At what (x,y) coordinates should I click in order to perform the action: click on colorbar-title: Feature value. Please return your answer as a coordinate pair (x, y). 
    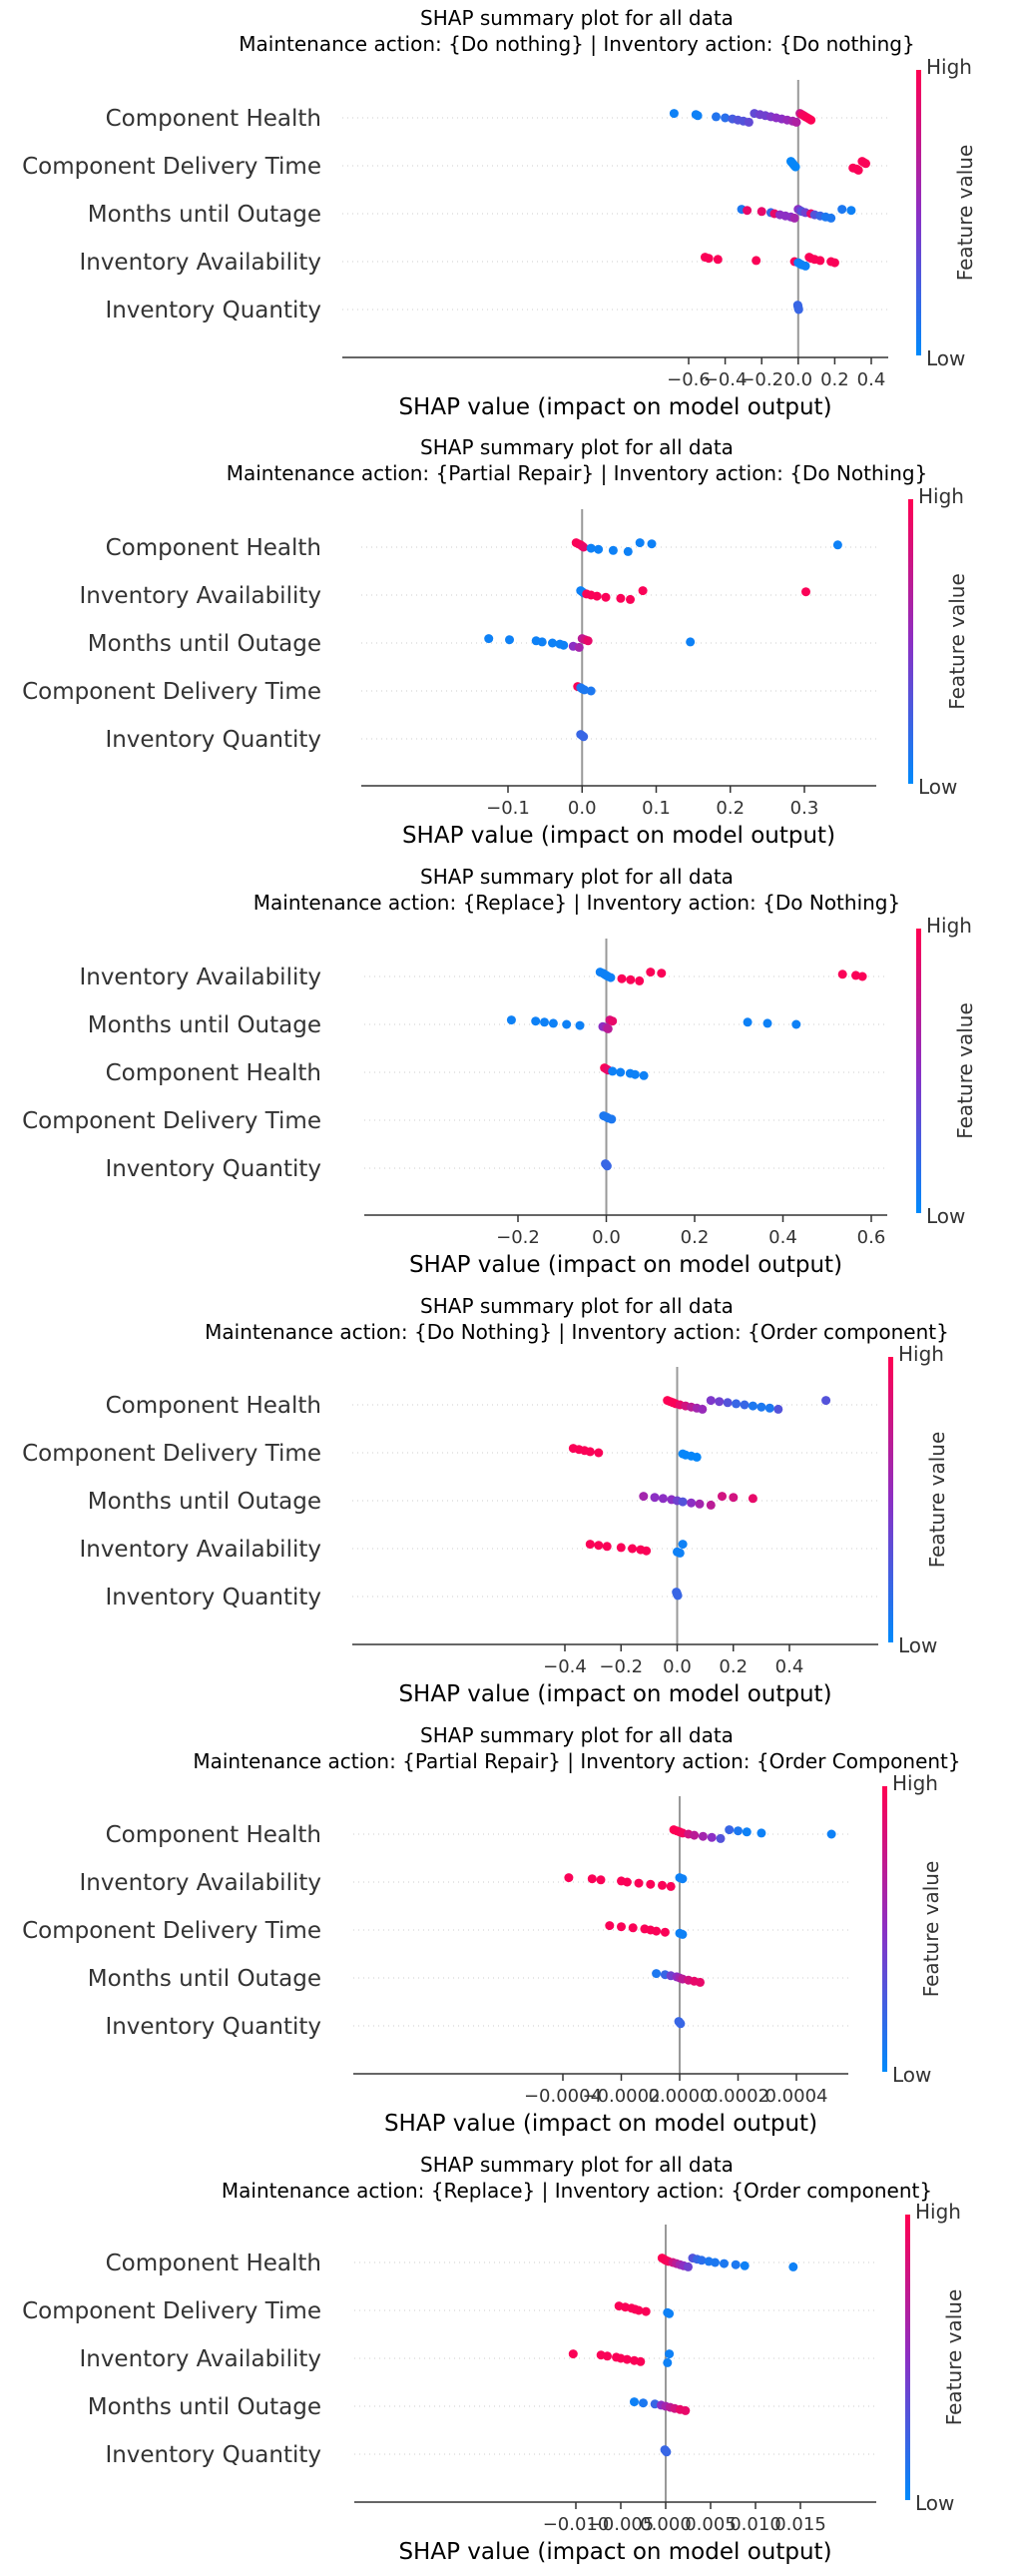
    Looking at the image, I should click on (937, 1500).